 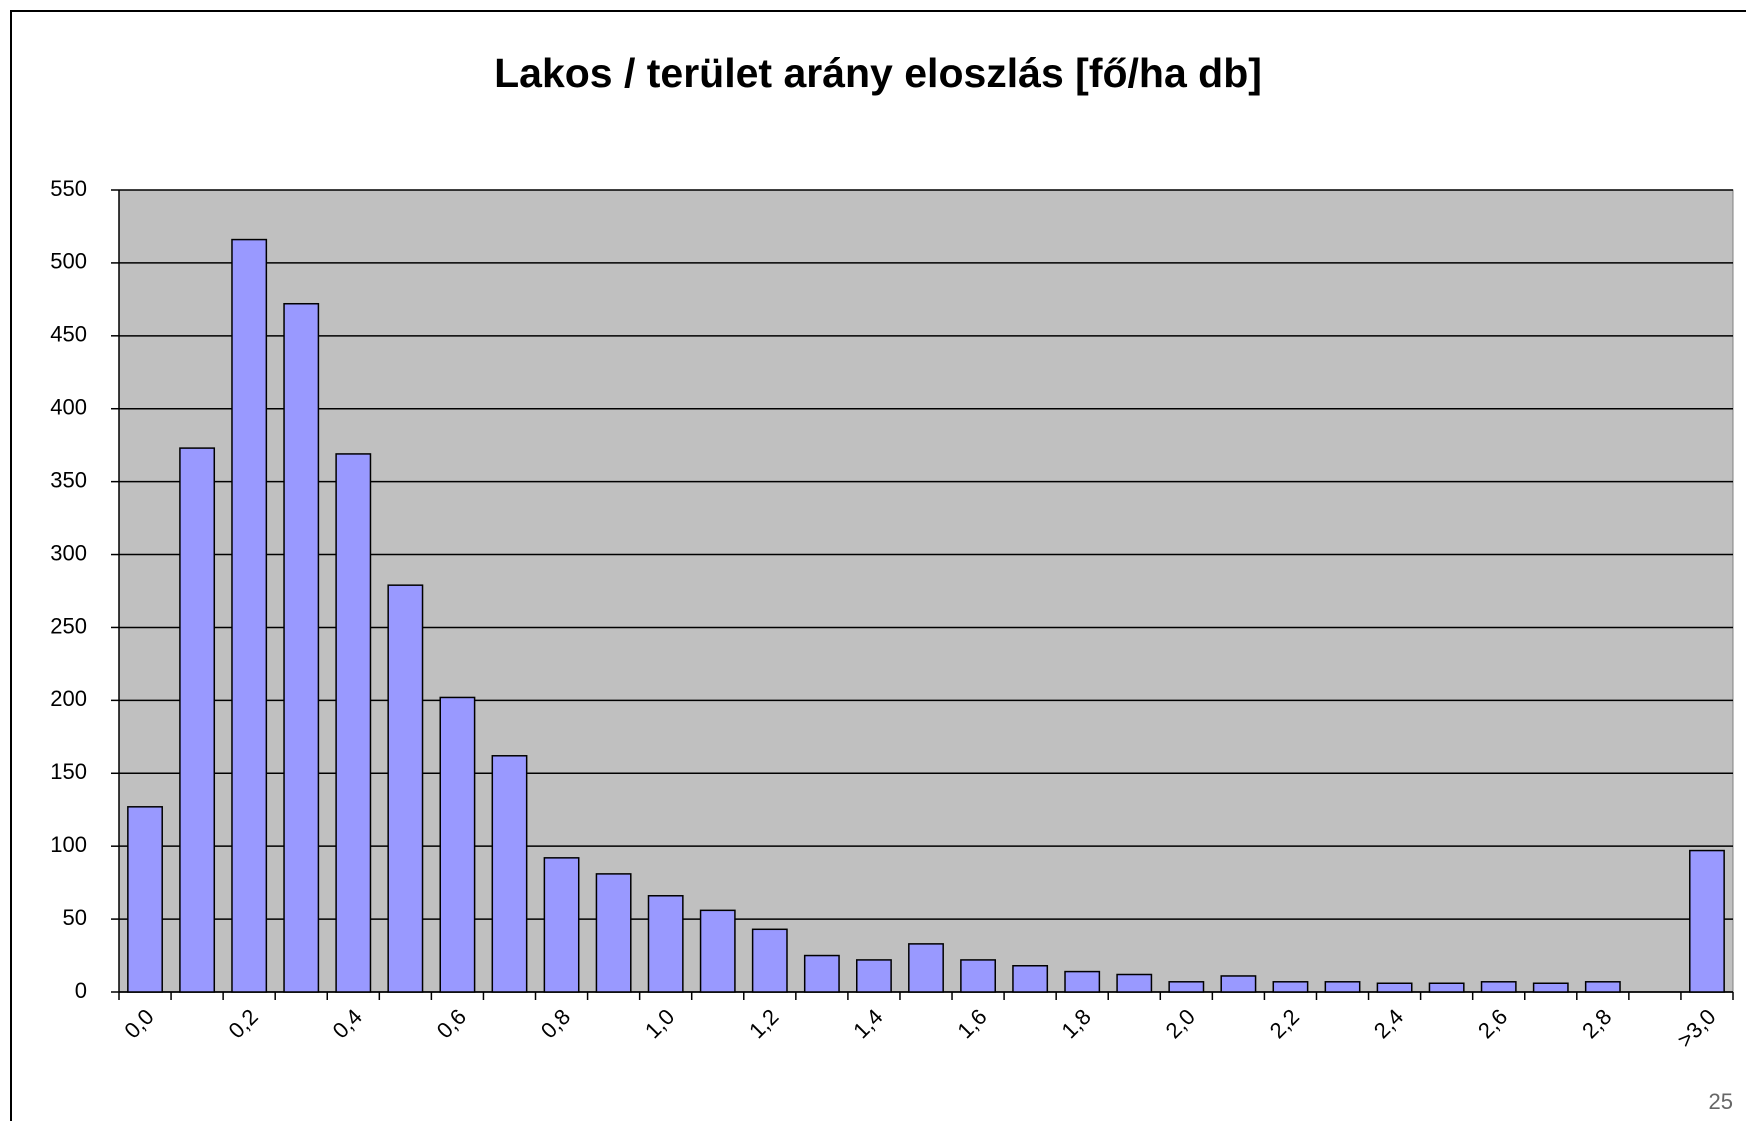 What do you see at coordinates (68, 407) in the screenshot?
I see `y-tick-label: 400` at bounding box center [68, 407].